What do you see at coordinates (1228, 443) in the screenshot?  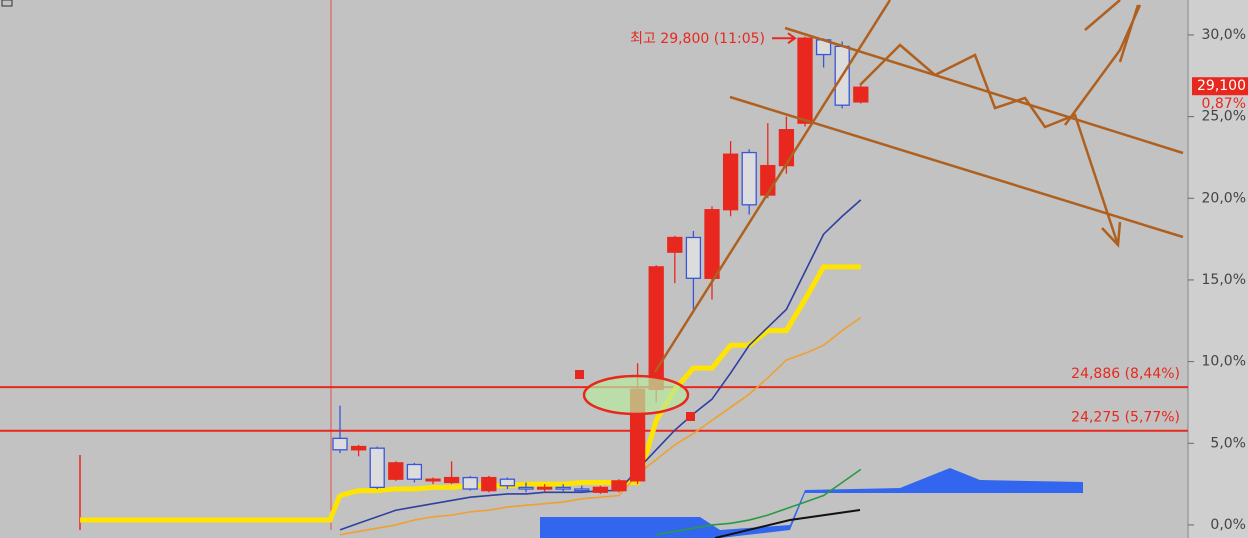 I see `y-tick-label: 5,0%` at bounding box center [1228, 443].